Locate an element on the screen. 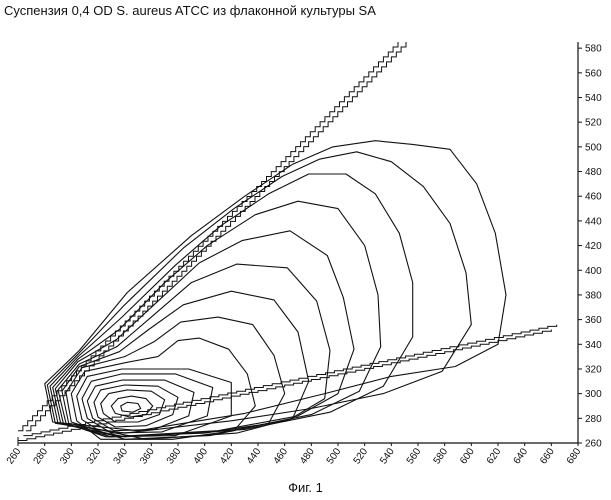 Image resolution: width=611 pixels, height=500 pixels. x-tick-label: 480 is located at coordinates (307, 456).